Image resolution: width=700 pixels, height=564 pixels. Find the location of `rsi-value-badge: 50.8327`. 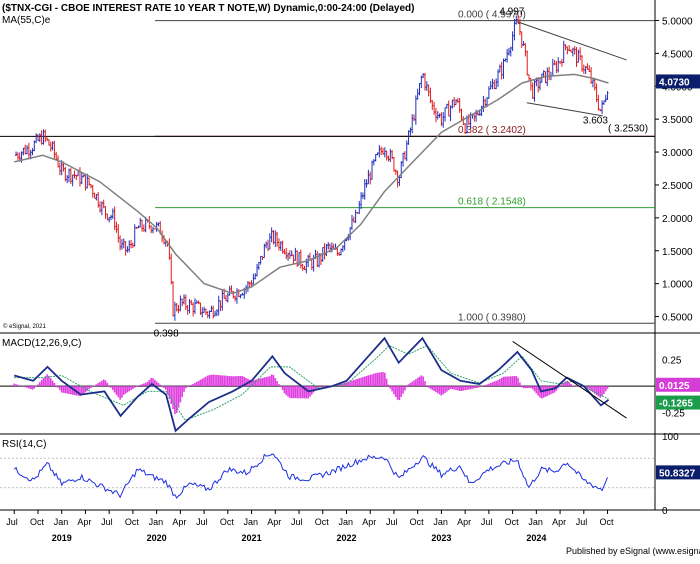

rsi-value-badge: 50.8327 is located at coordinates (677, 473).